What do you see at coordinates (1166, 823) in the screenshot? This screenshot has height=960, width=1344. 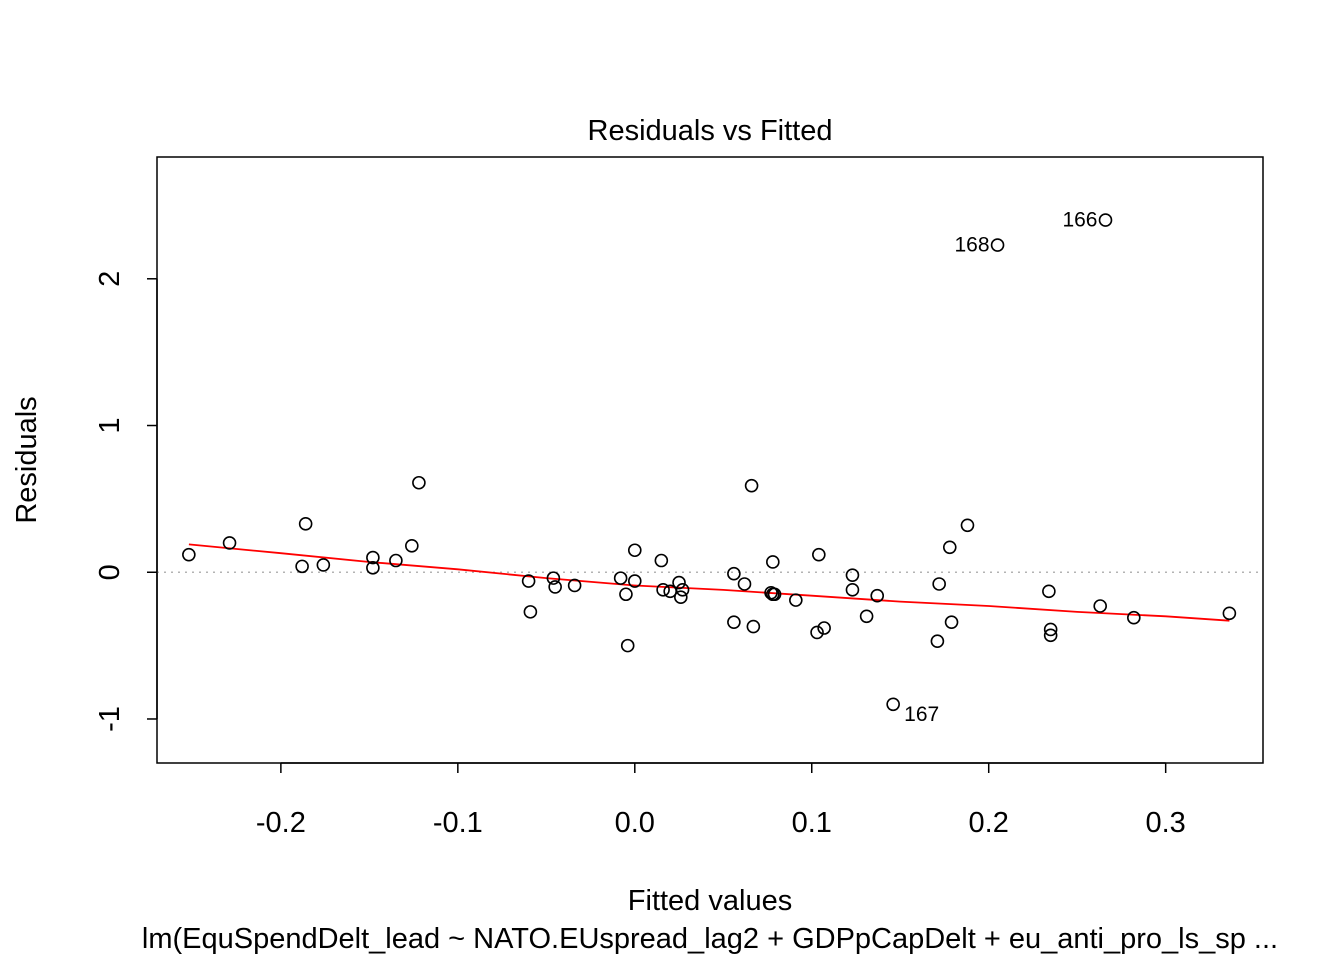 I see `x-tick-label: 0.3` at bounding box center [1166, 823].